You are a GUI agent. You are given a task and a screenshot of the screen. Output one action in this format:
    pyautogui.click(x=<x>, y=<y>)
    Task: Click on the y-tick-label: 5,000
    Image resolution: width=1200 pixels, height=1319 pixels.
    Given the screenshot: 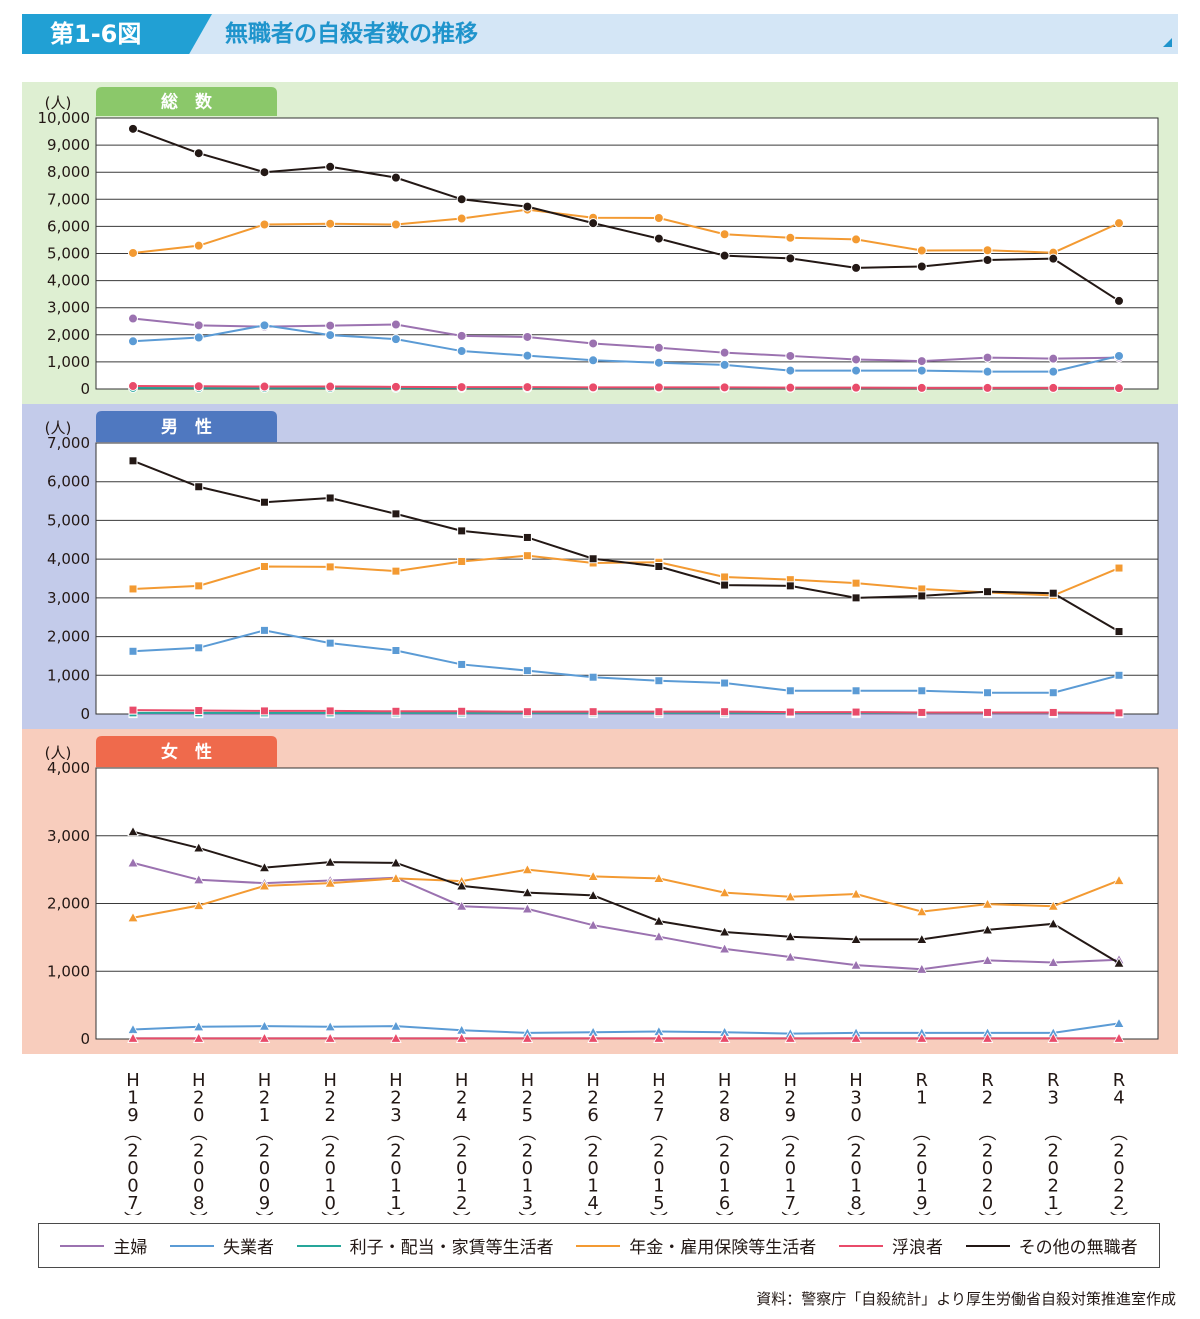 What is the action you would take?
    pyautogui.click(x=68, y=520)
    